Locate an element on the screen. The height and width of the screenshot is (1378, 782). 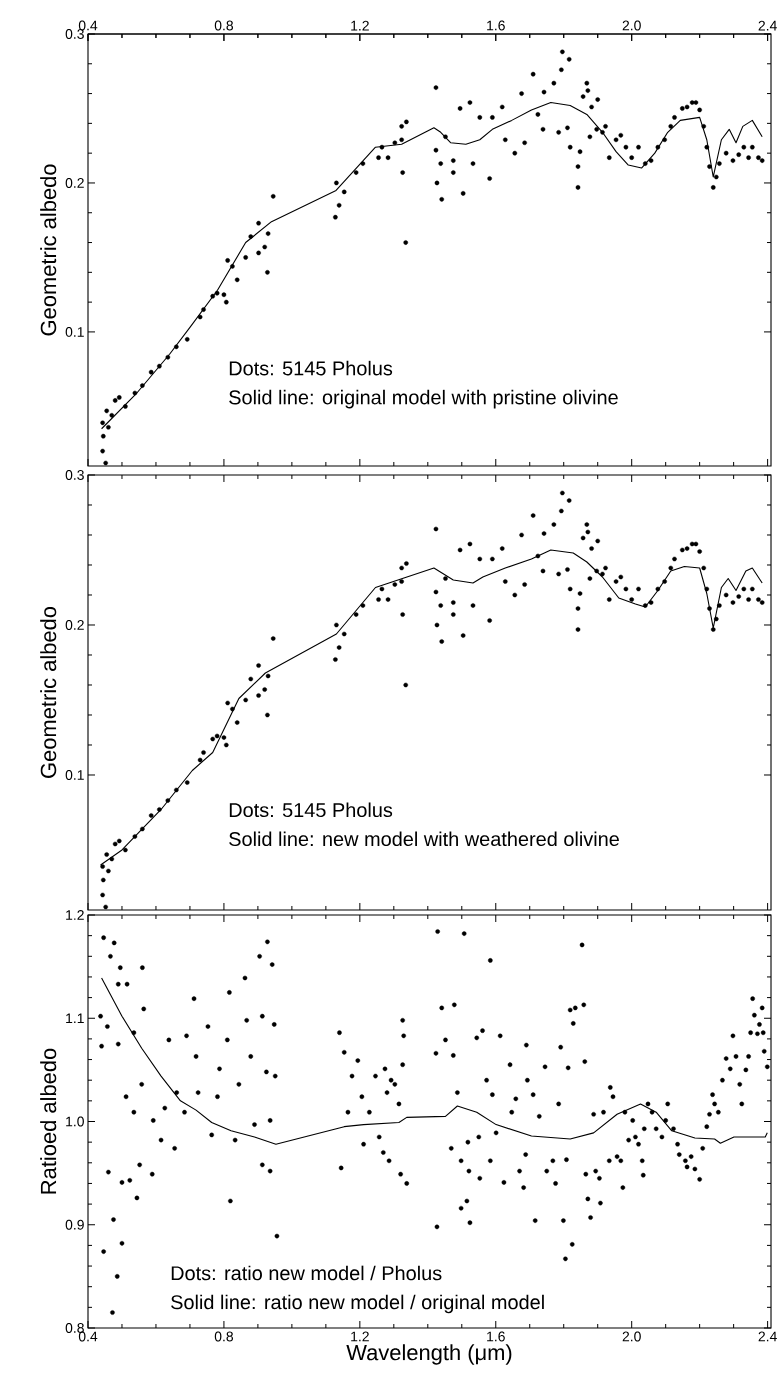
y-tick-label: 1.1 is located at coordinates (75, 1018).